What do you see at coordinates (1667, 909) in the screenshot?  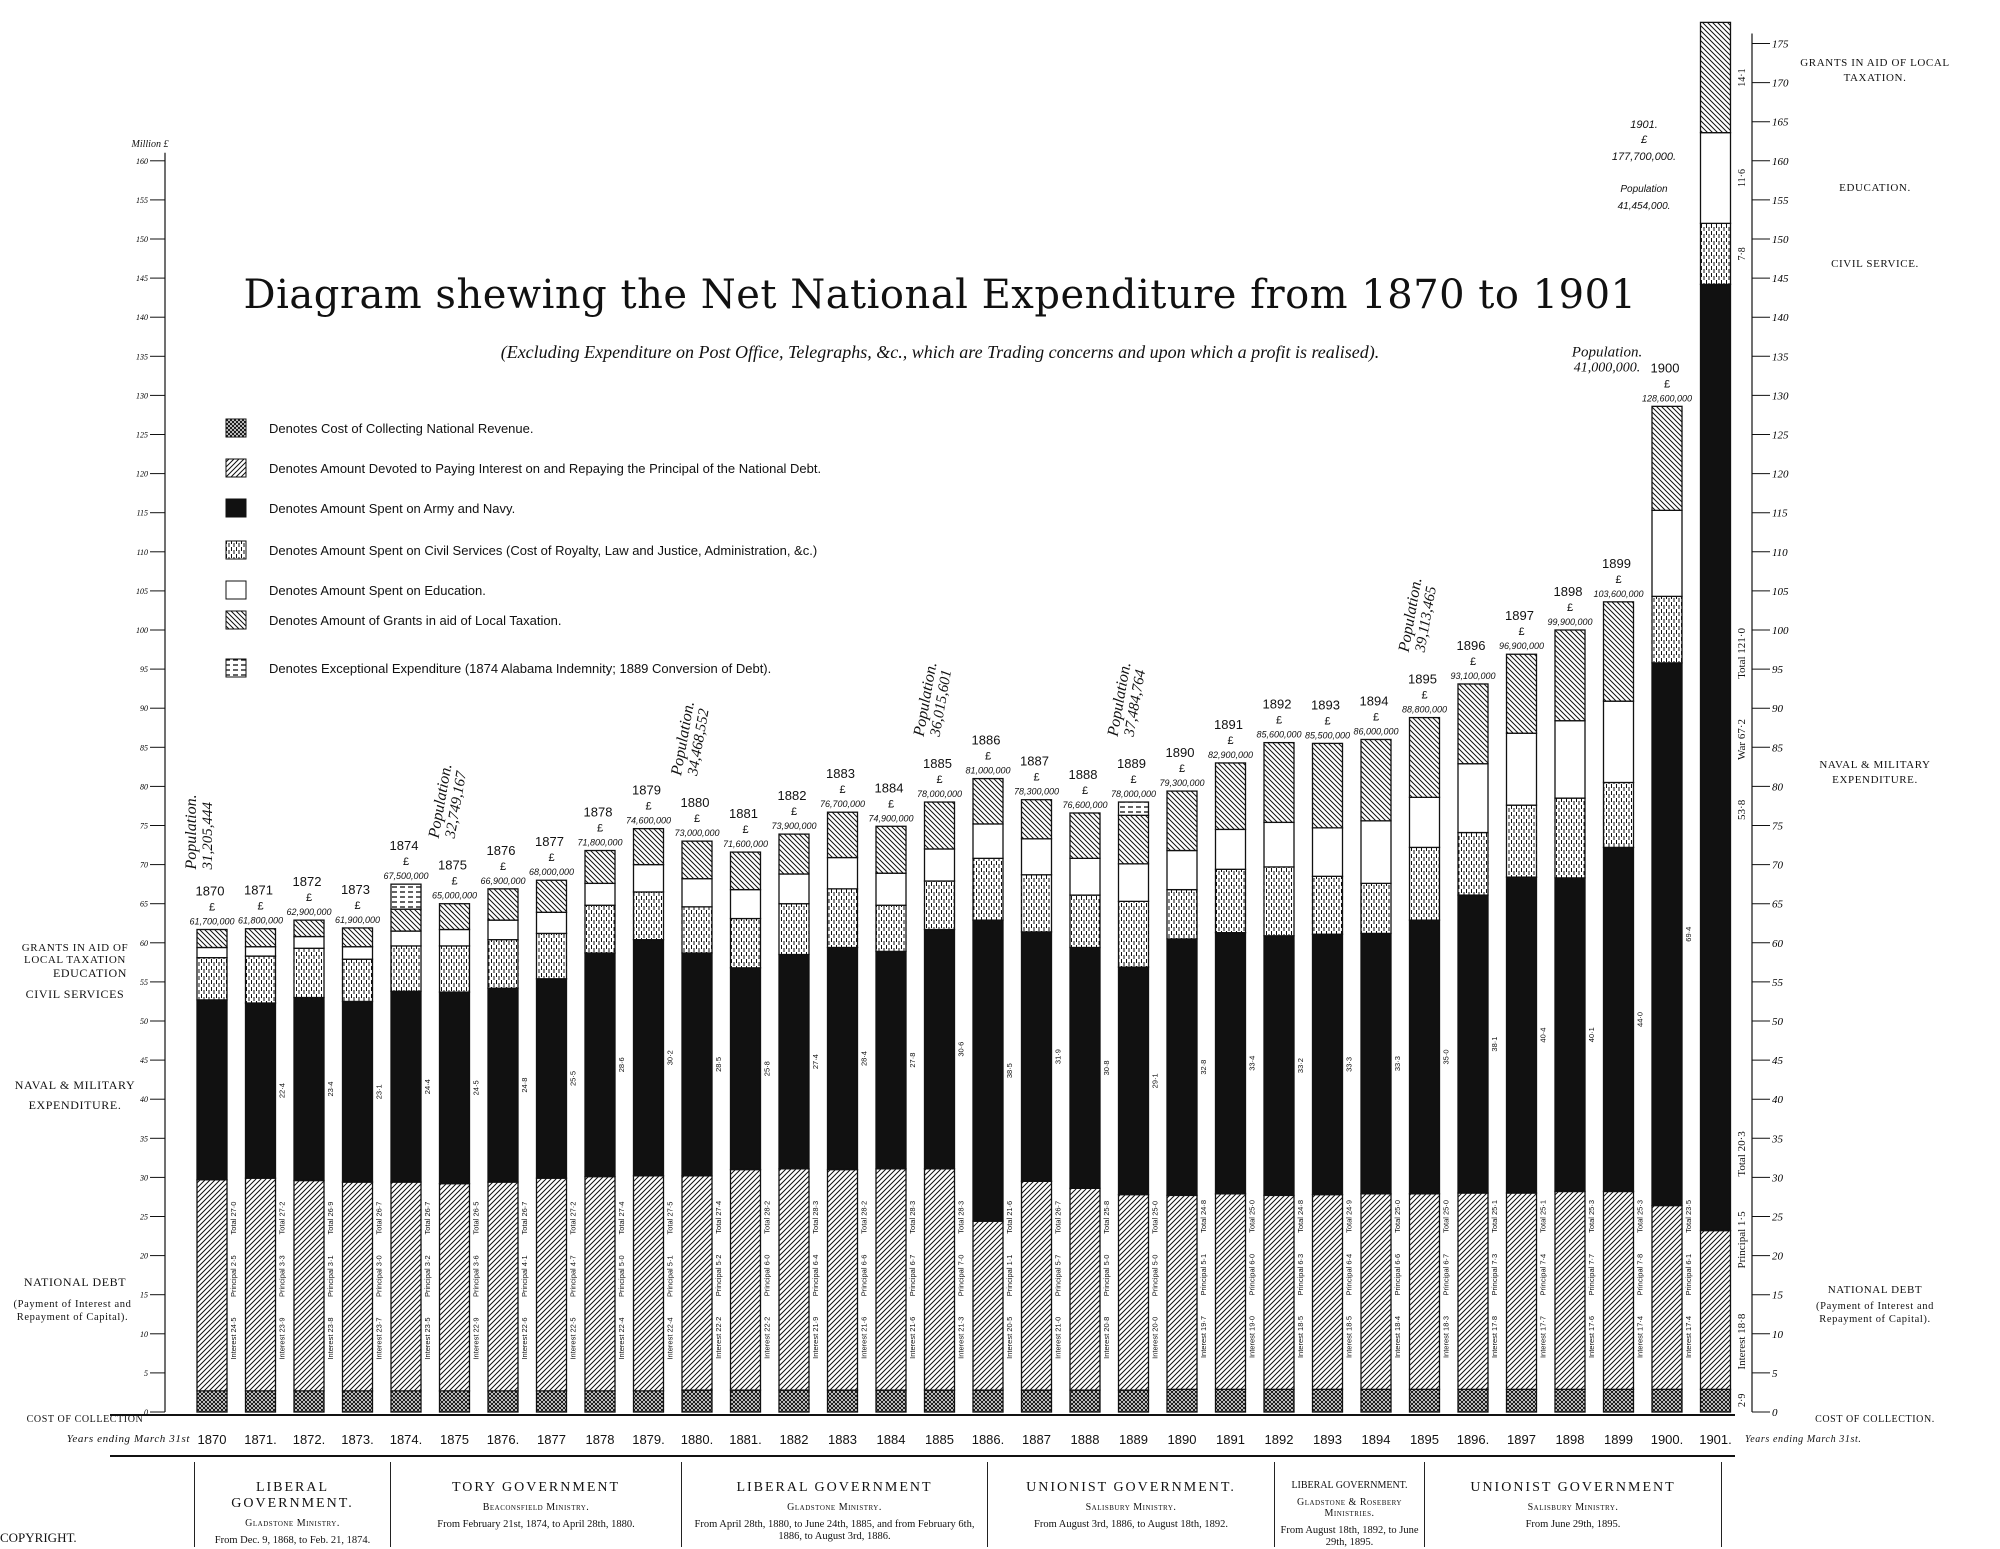 I see `bar-1900` at bounding box center [1667, 909].